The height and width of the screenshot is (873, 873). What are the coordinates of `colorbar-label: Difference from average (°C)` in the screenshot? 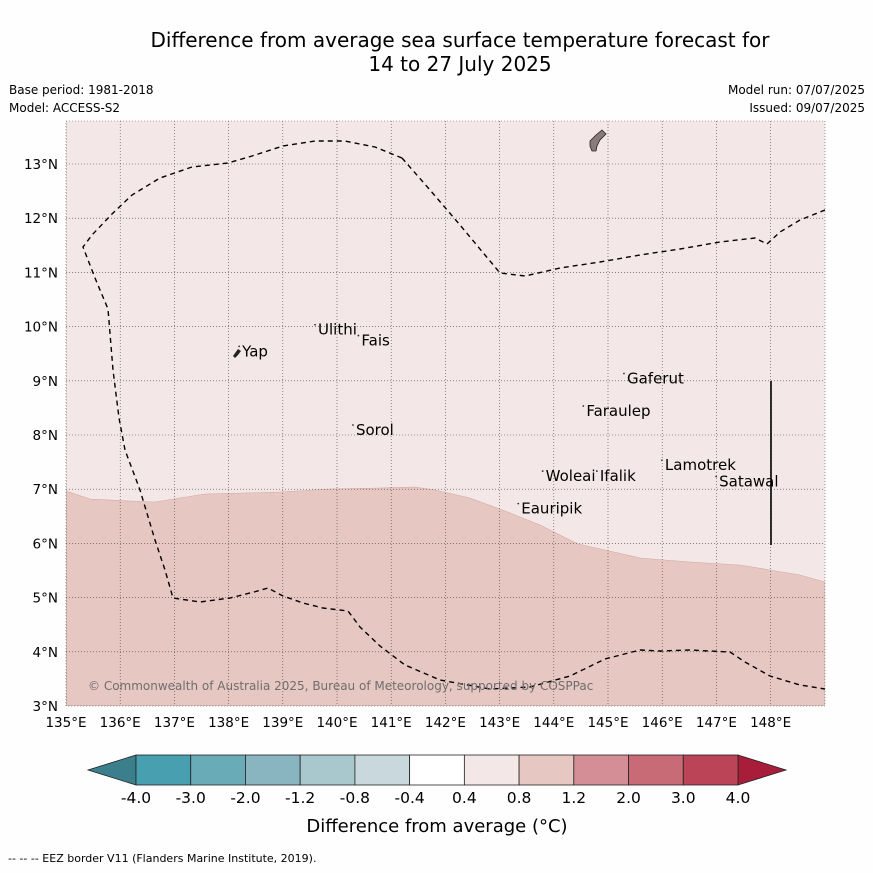 It's located at (436, 826).